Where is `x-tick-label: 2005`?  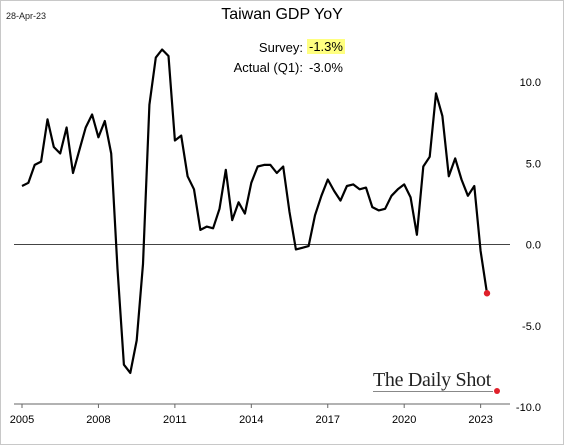 x-tick-label: 2005 is located at coordinates (22, 420).